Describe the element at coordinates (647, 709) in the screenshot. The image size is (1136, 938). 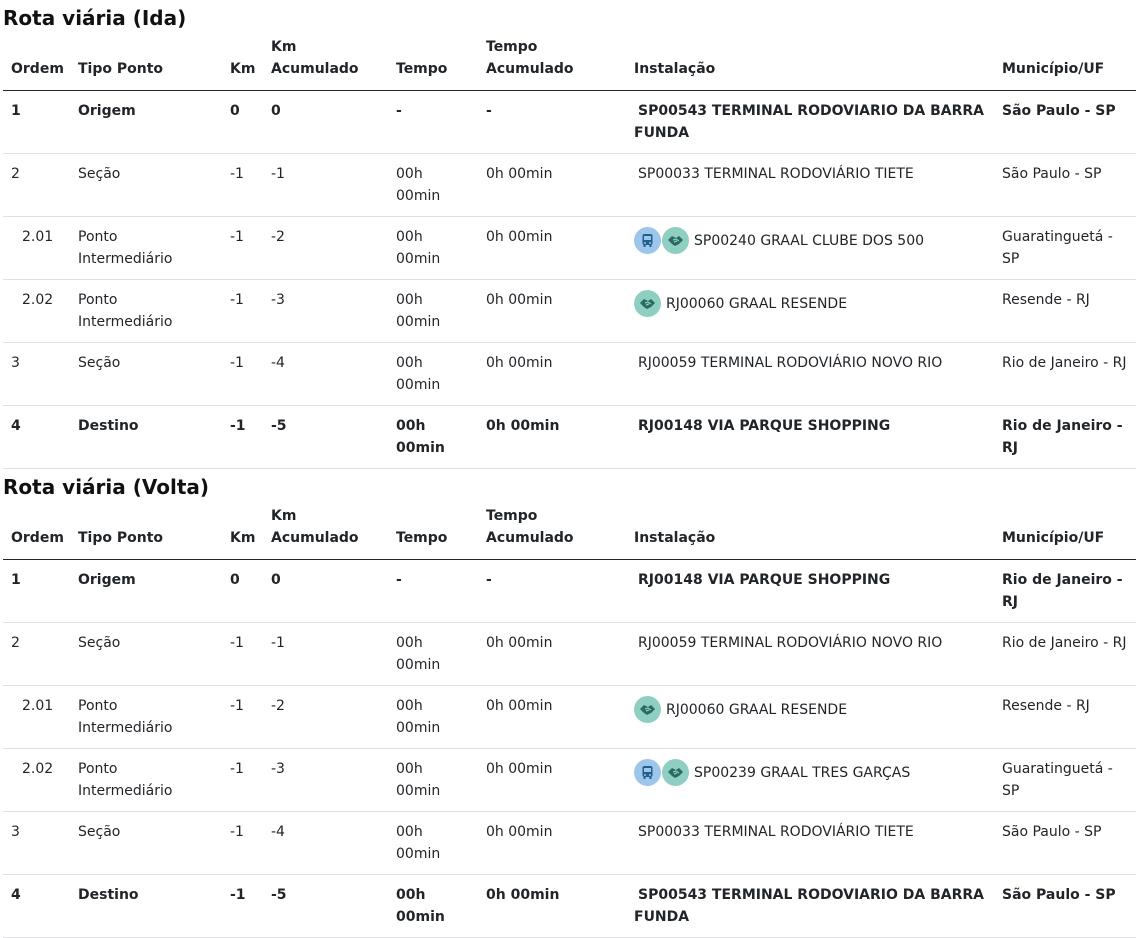
I see `handshake-icon` at that location.